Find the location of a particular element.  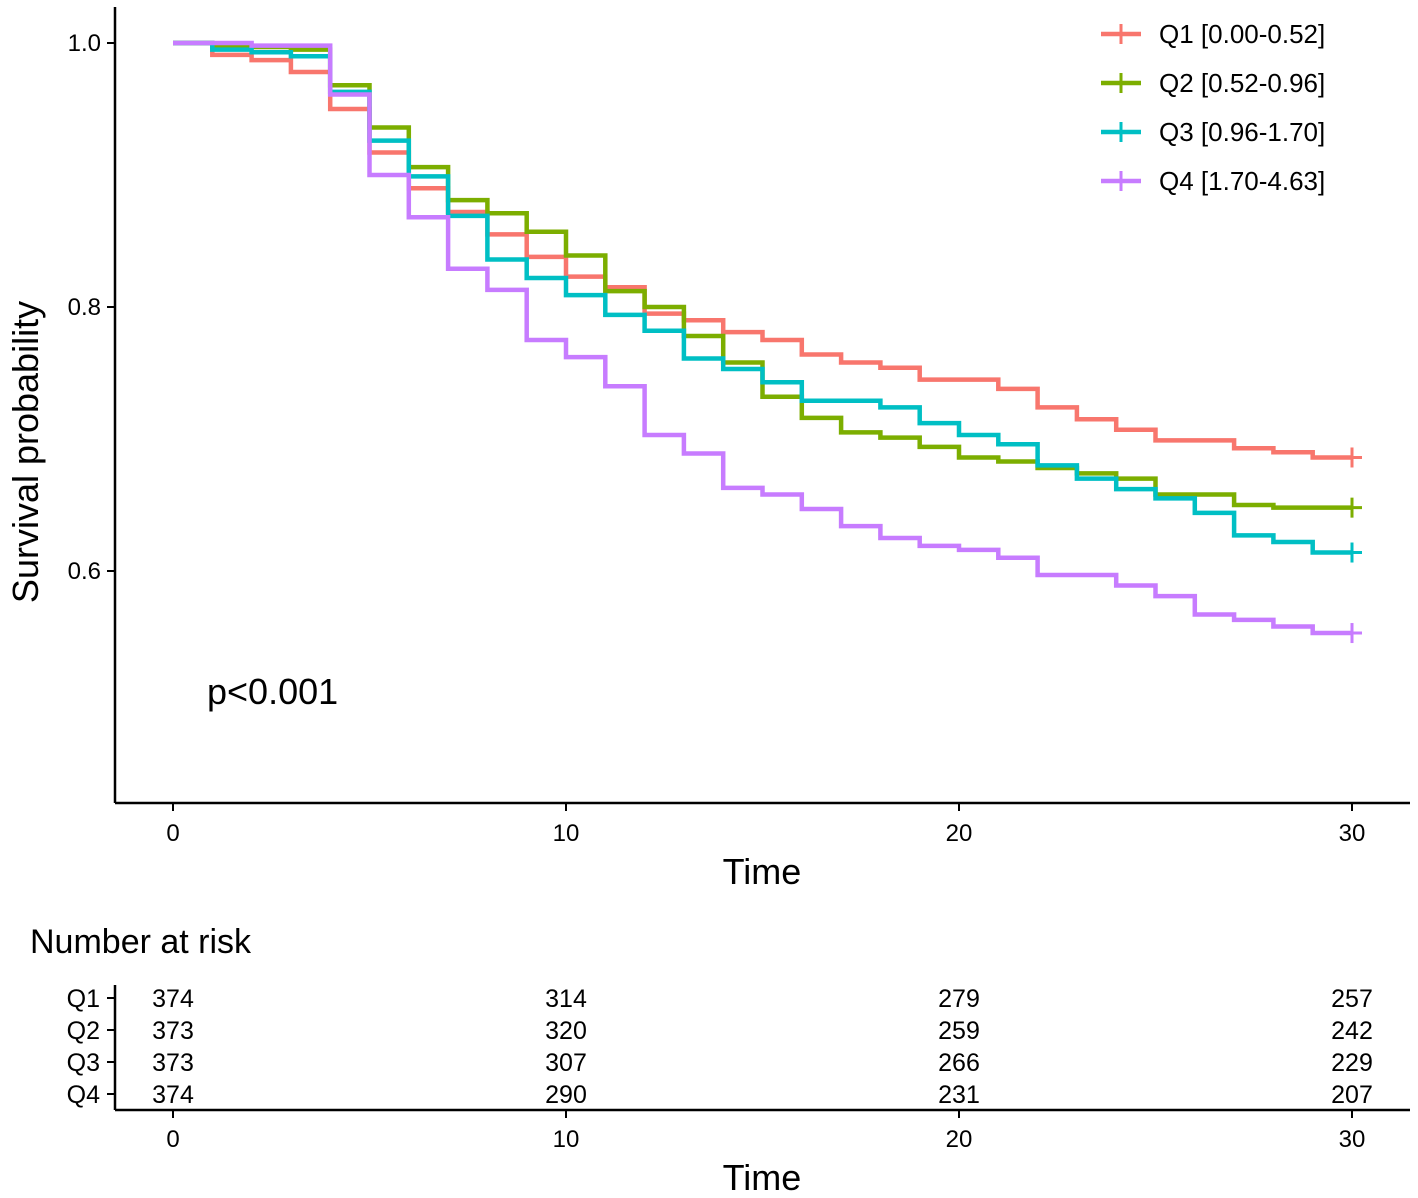

risk-table-title: Number at risk is located at coordinates (141, 942).